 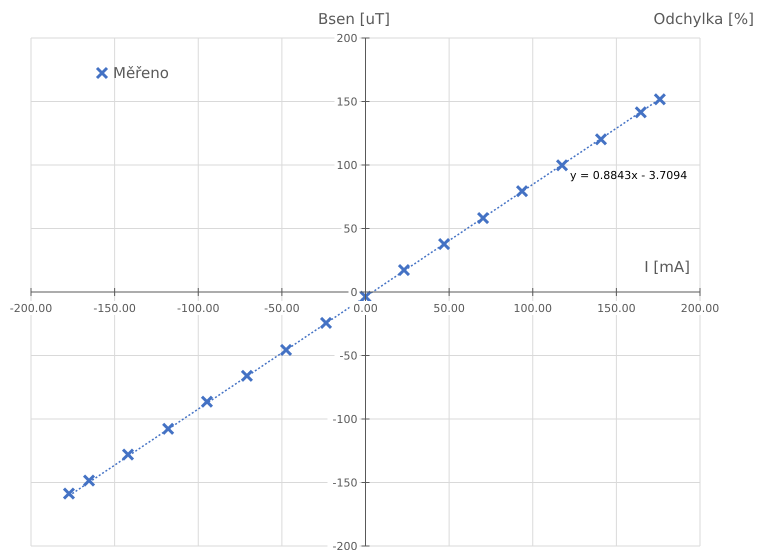 What do you see at coordinates (347, 102) in the screenshot?
I see `y-tick-label: 150` at bounding box center [347, 102].